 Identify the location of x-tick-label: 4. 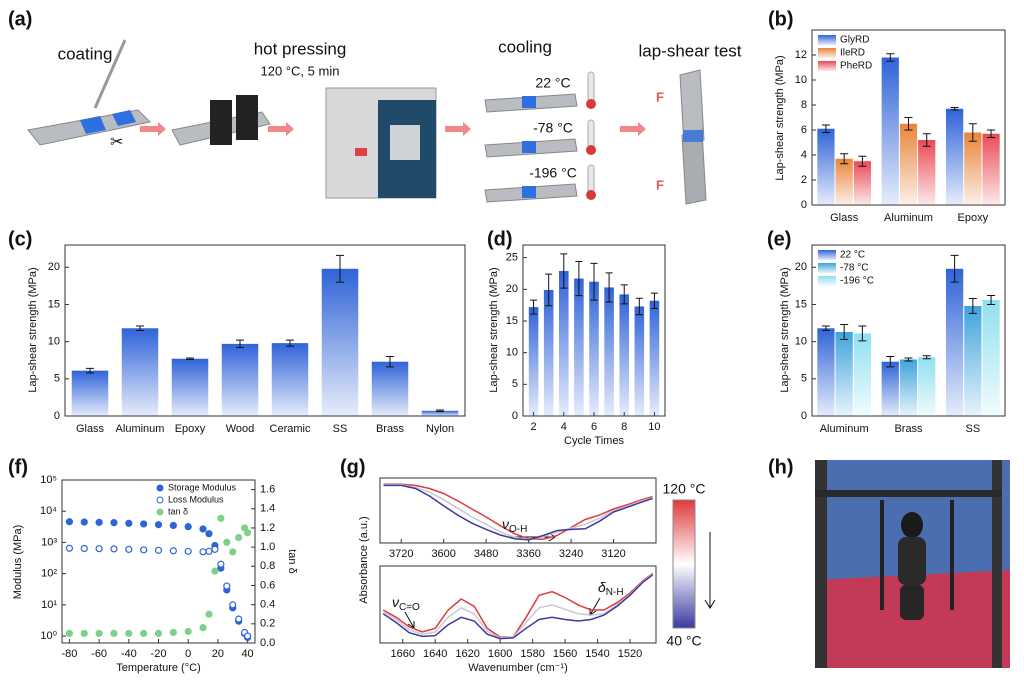
(564, 427).